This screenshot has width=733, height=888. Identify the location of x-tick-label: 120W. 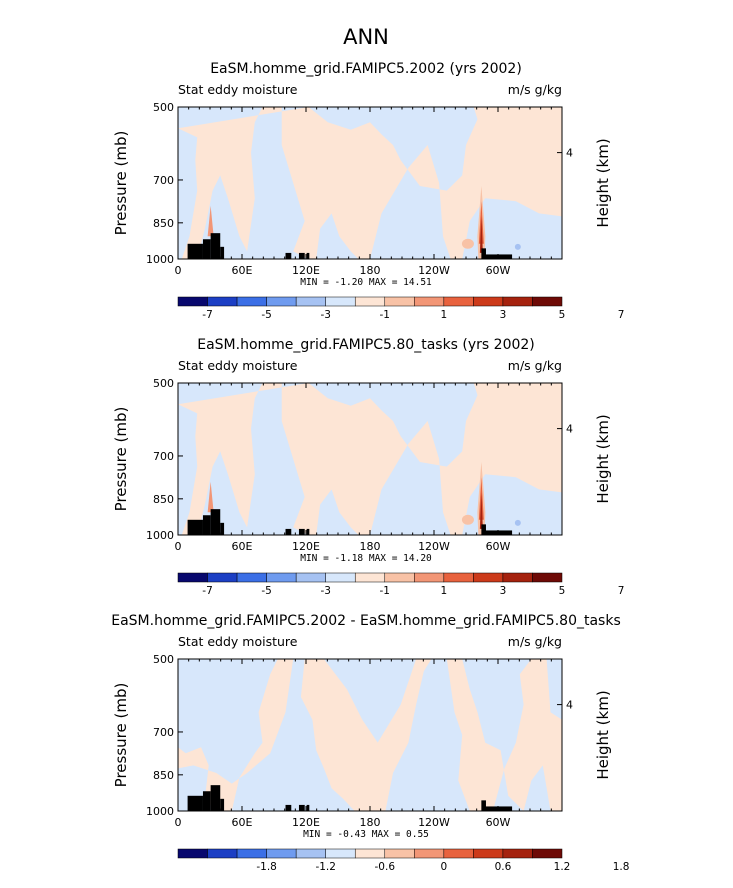
(434, 270).